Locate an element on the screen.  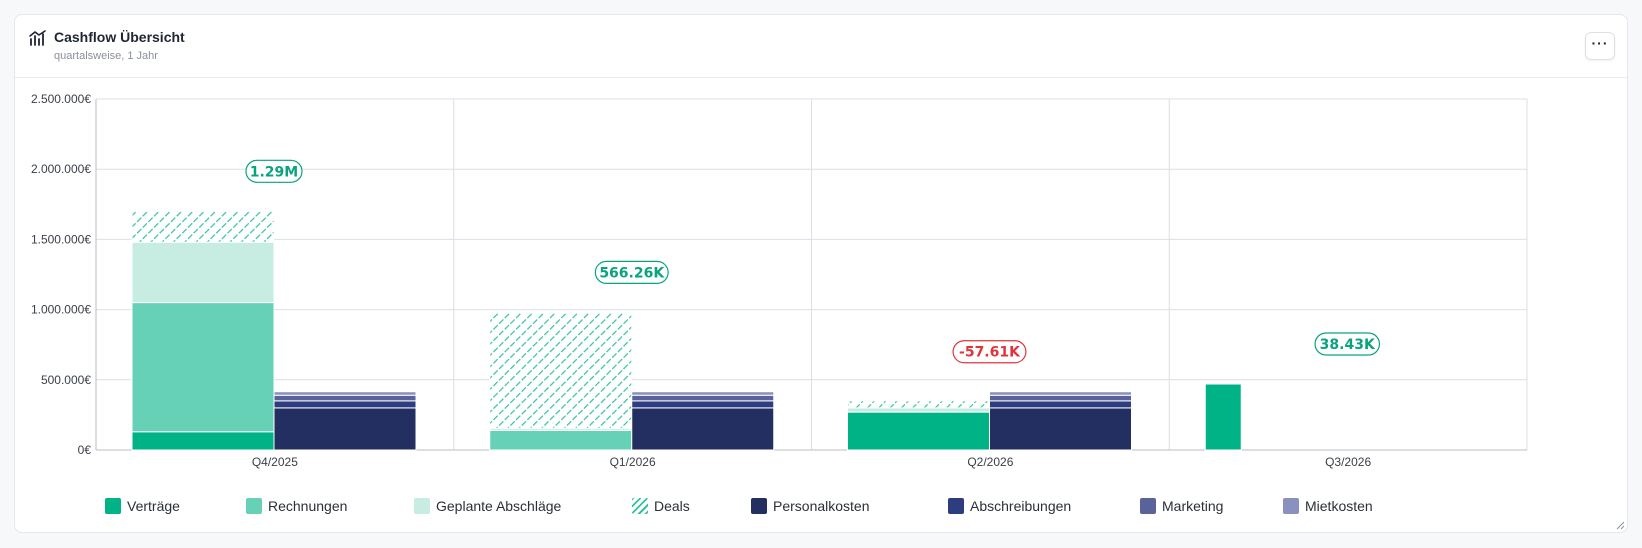
bar-personalkosten-q2 is located at coordinates (1060, 429).